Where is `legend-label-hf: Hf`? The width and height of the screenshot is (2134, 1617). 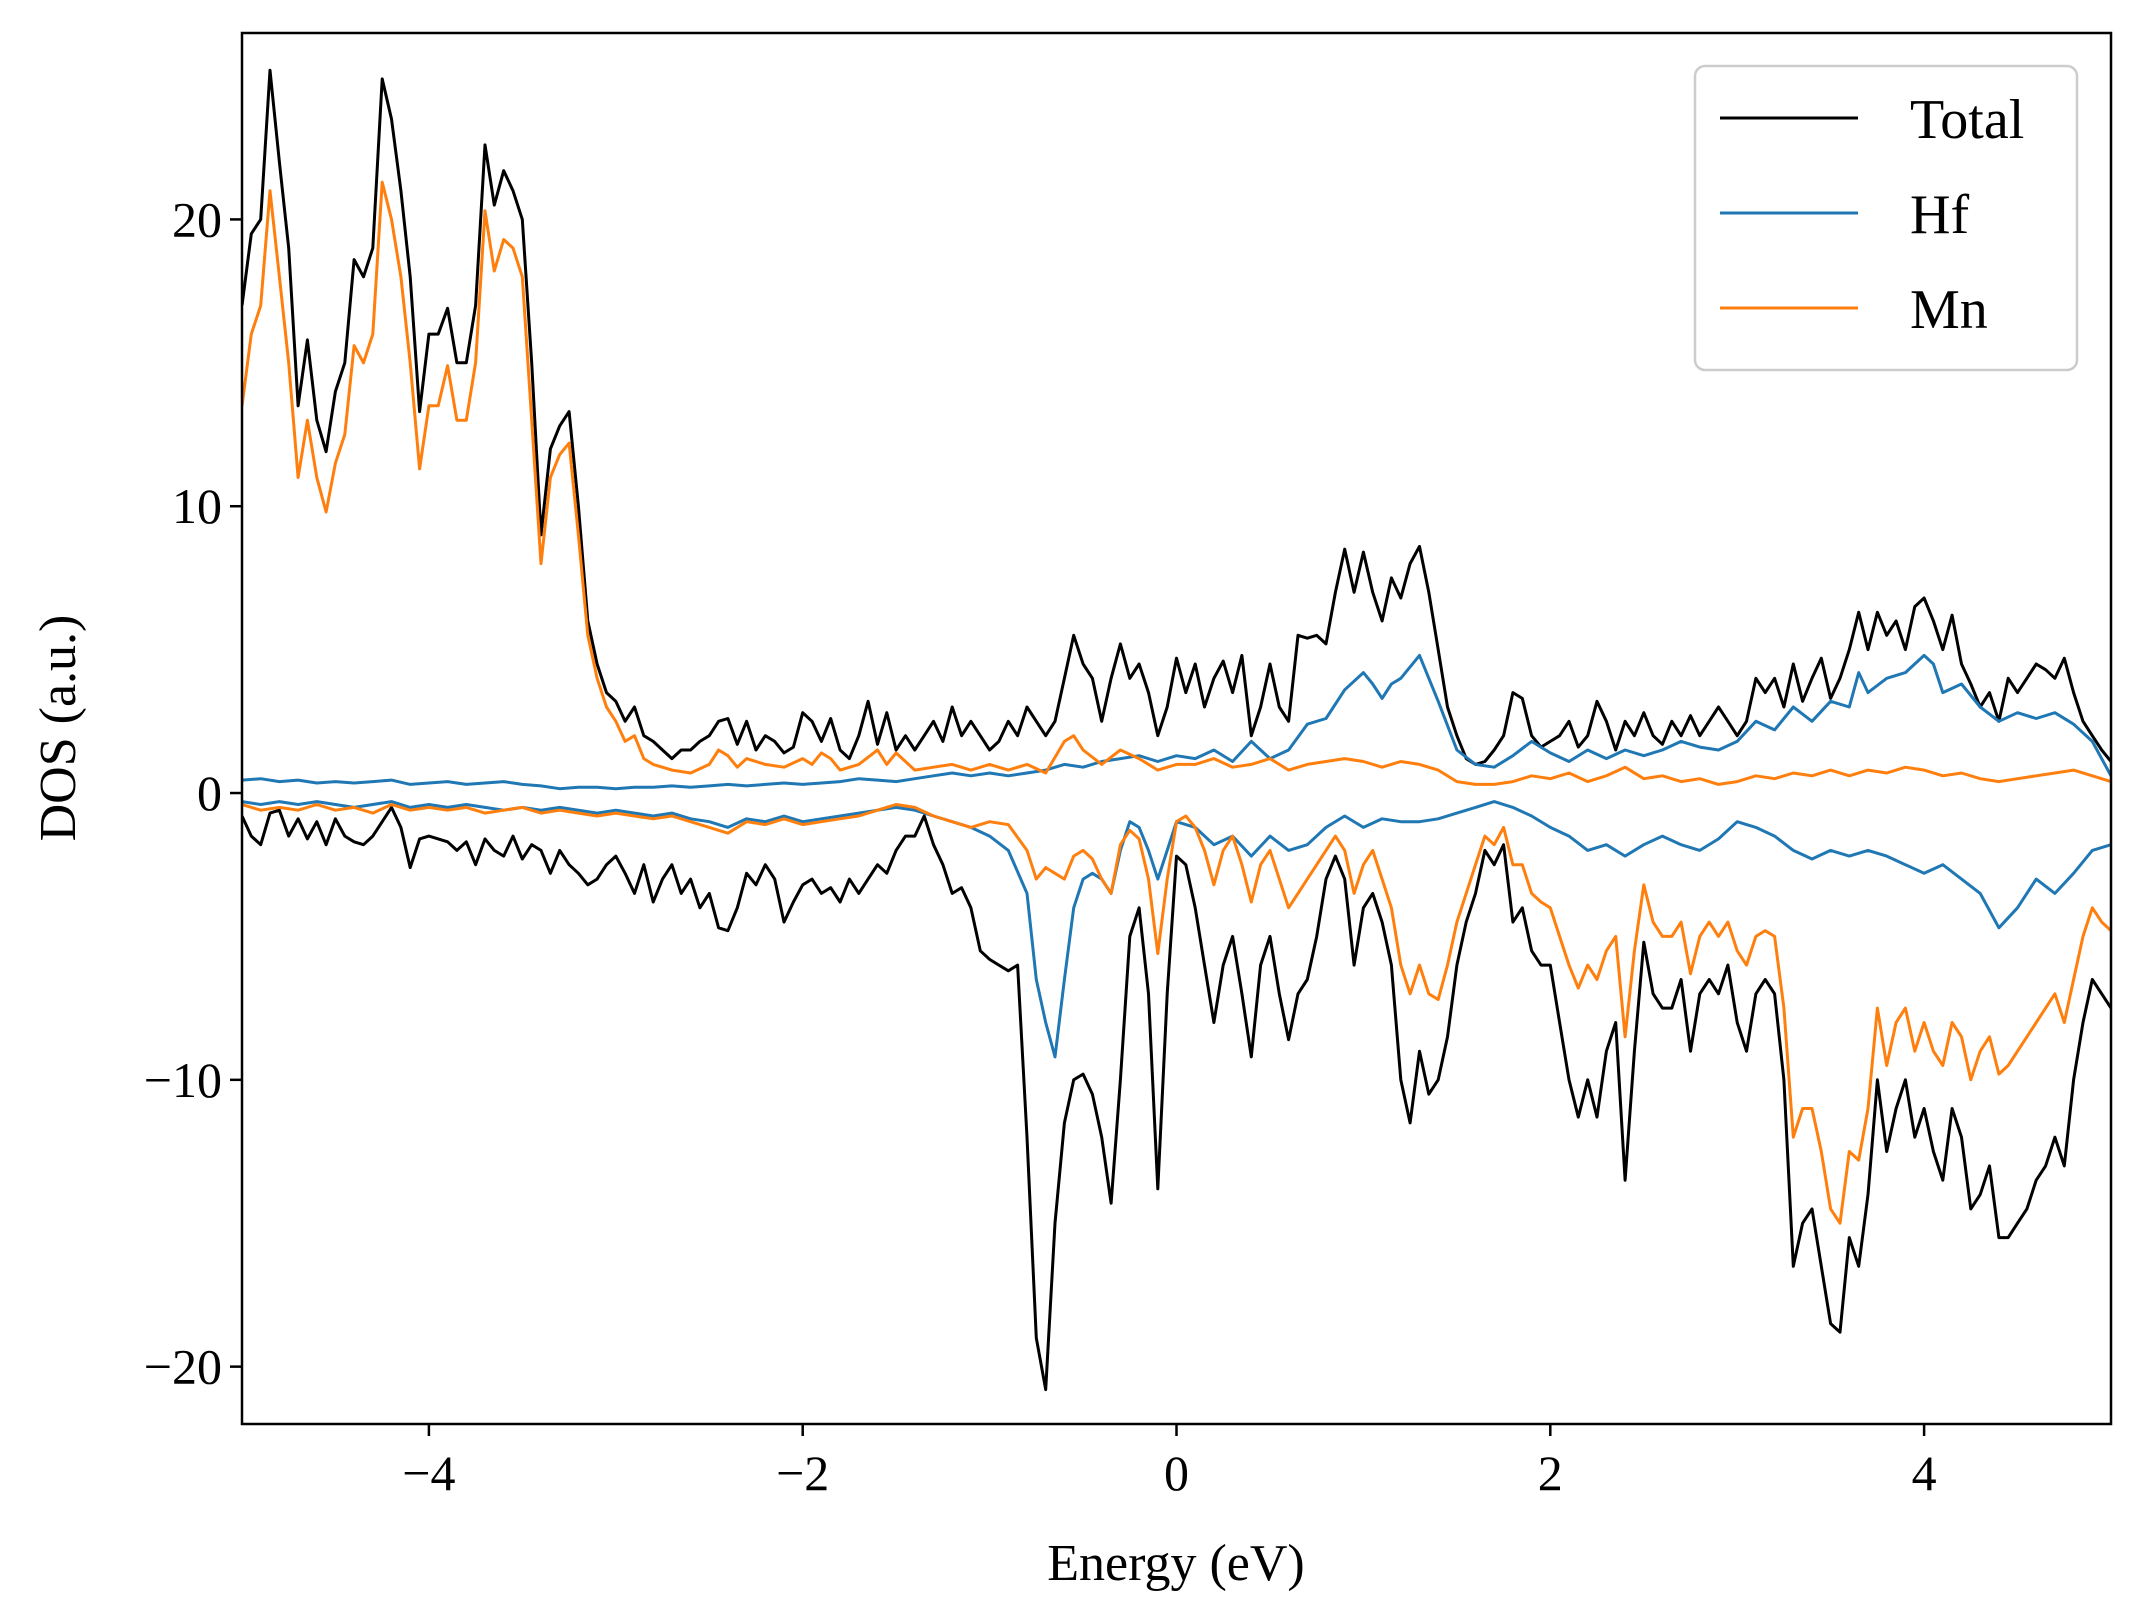 legend-label-hf: Hf is located at coordinates (1939, 215).